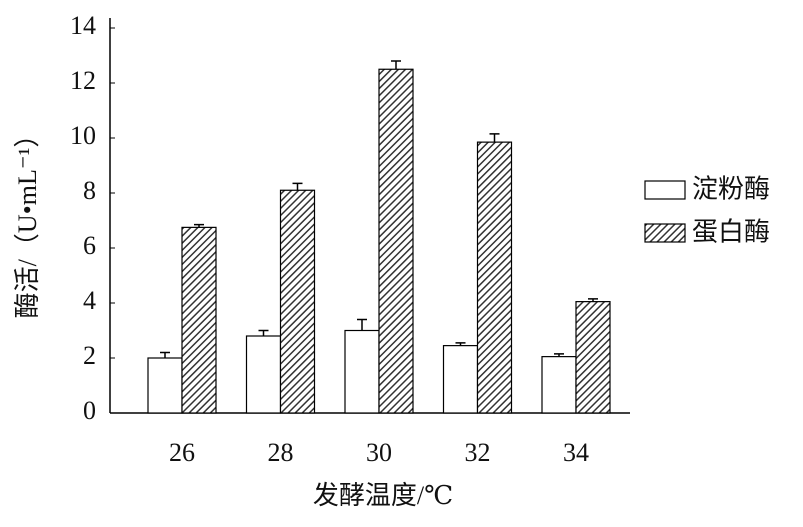 The image size is (803, 527). I want to click on legend-label: 淀粉酶, so click(731, 190).